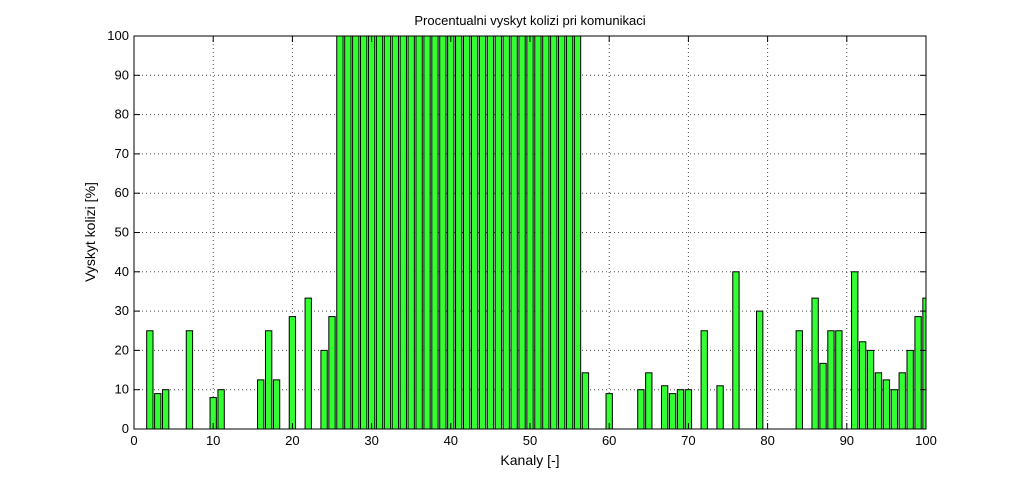 The height and width of the screenshot is (482, 1024). I want to click on y-tick-label: 40, so click(122, 271).